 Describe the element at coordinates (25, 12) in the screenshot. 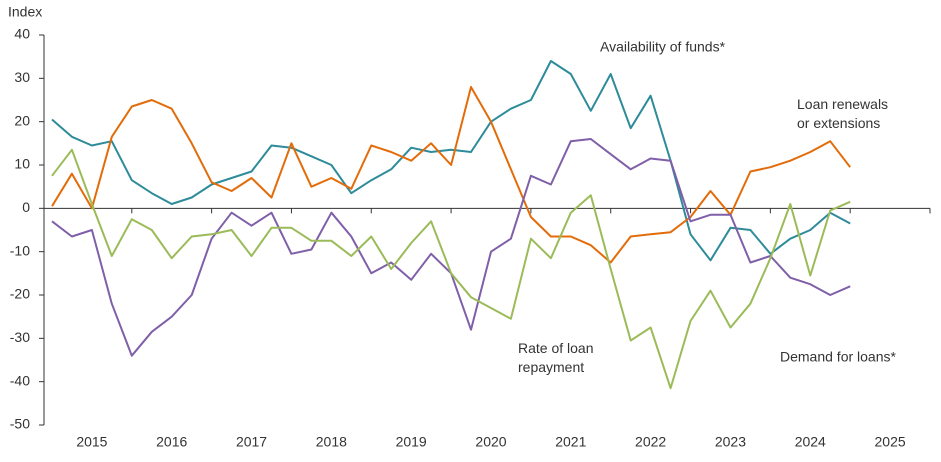

I see `y-axis-label: Index` at that location.